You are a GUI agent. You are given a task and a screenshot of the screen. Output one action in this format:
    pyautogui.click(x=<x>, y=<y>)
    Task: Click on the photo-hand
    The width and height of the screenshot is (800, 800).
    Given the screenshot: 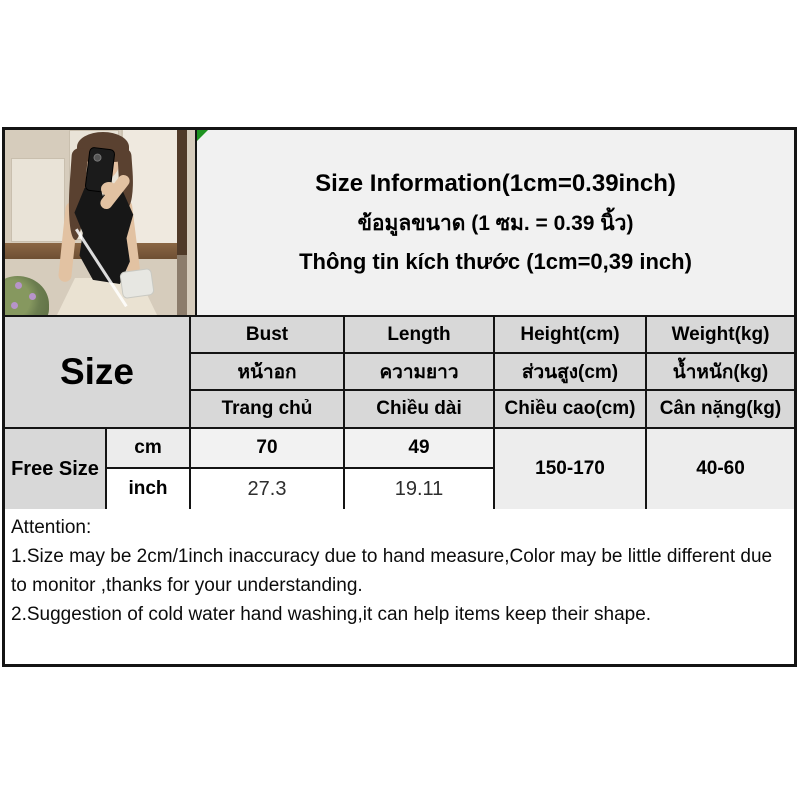 What is the action you would take?
    pyautogui.click(x=109, y=189)
    